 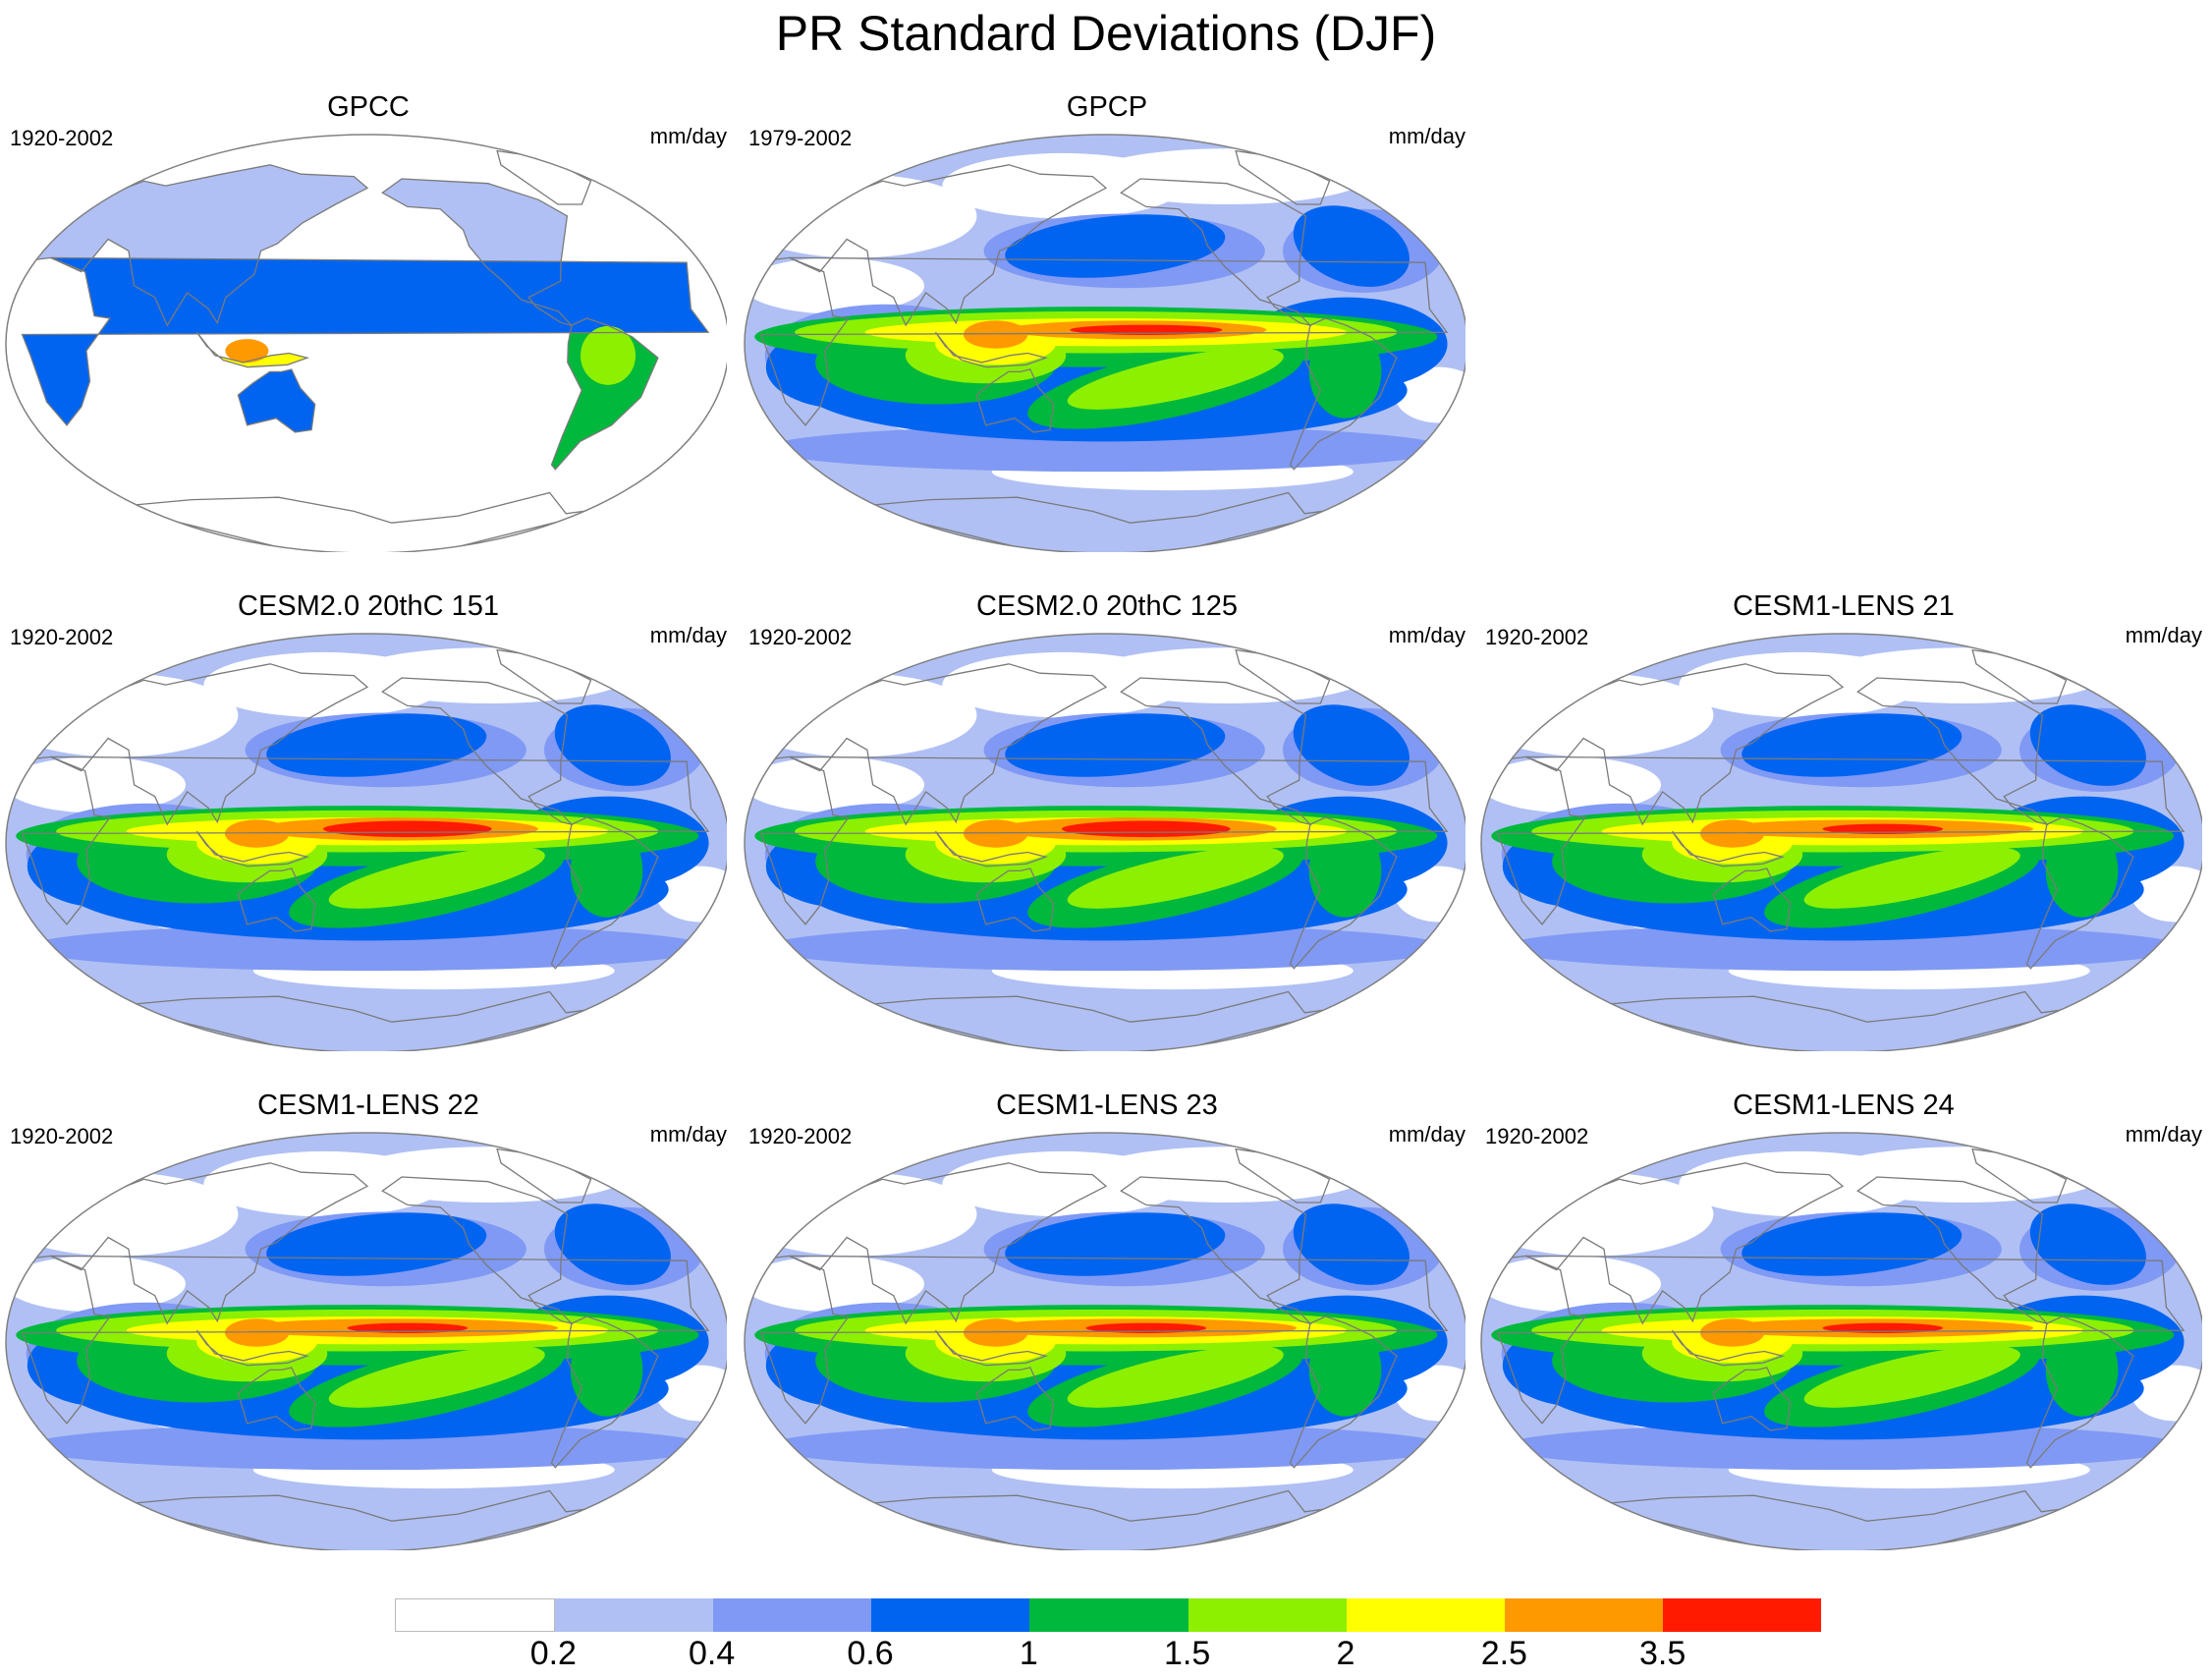 I want to click on map-panel-gpcc: GPCC 1920-2002 mm/day, so click(x=368, y=321).